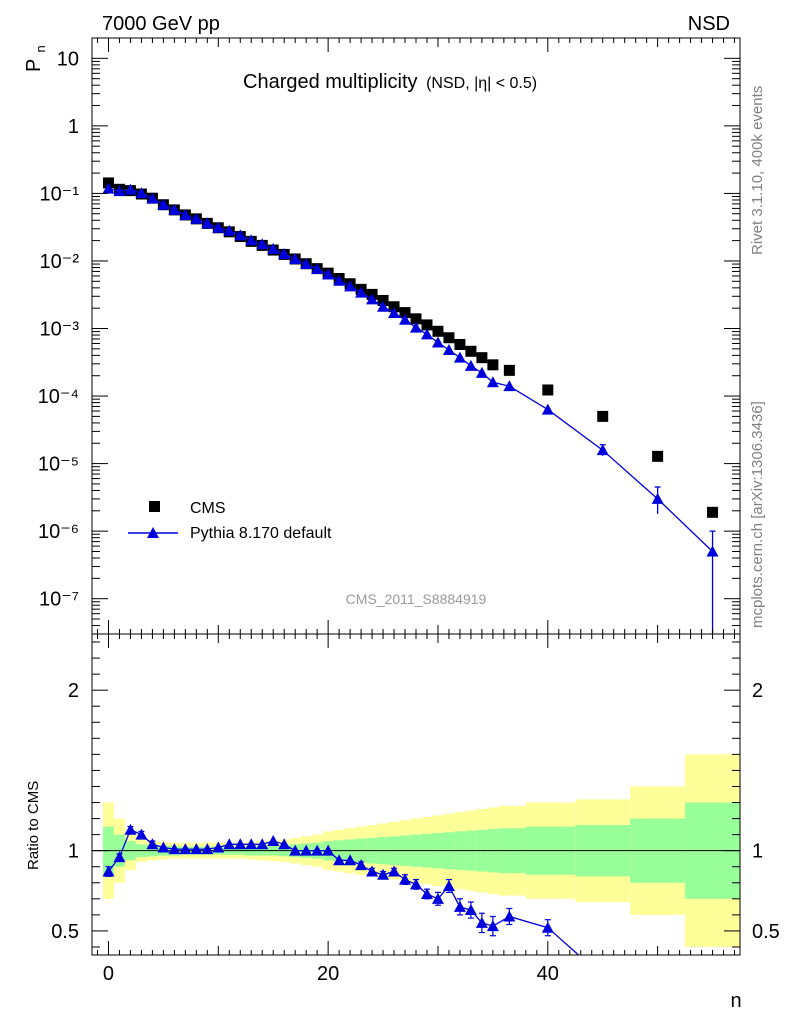  I want to click on y-tick-label: 10⁻¹, so click(60, 194).